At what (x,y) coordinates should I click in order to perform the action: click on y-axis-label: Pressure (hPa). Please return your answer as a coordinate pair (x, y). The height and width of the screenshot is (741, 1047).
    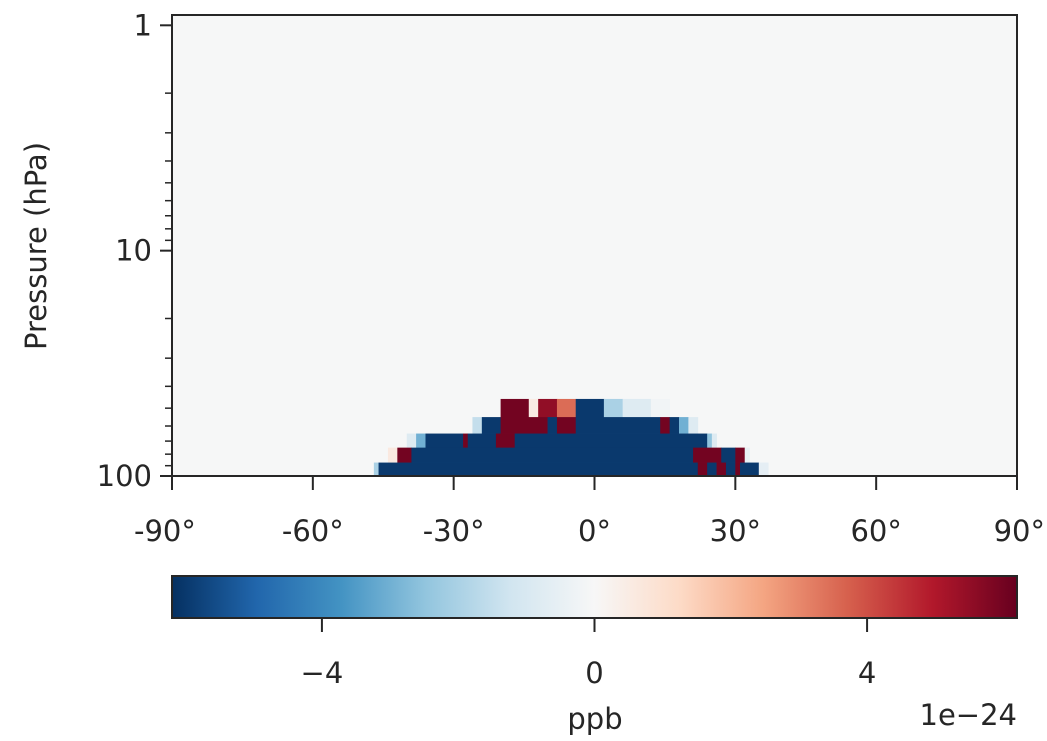
    Looking at the image, I should click on (36, 246).